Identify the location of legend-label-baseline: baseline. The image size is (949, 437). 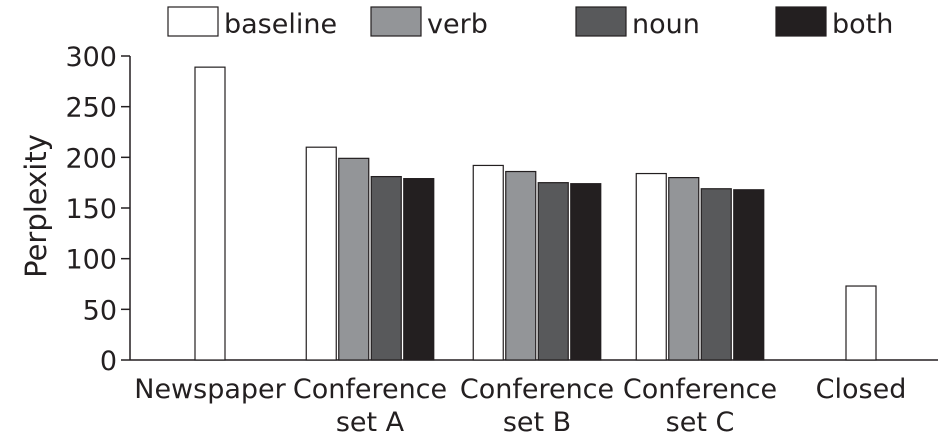
(280, 24).